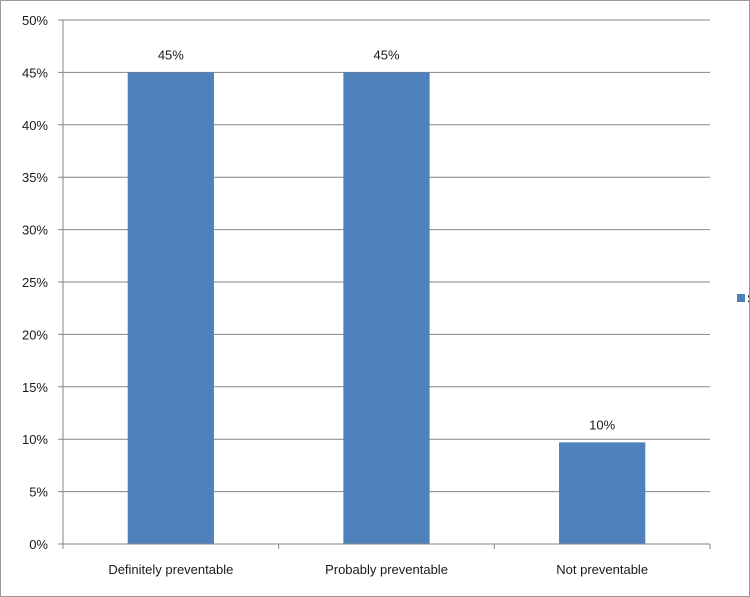 The height and width of the screenshot is (597, 750). Describe the element at coordinates (35, 20) in the screenshot. I see `y-tick-label: 50%` at that location.